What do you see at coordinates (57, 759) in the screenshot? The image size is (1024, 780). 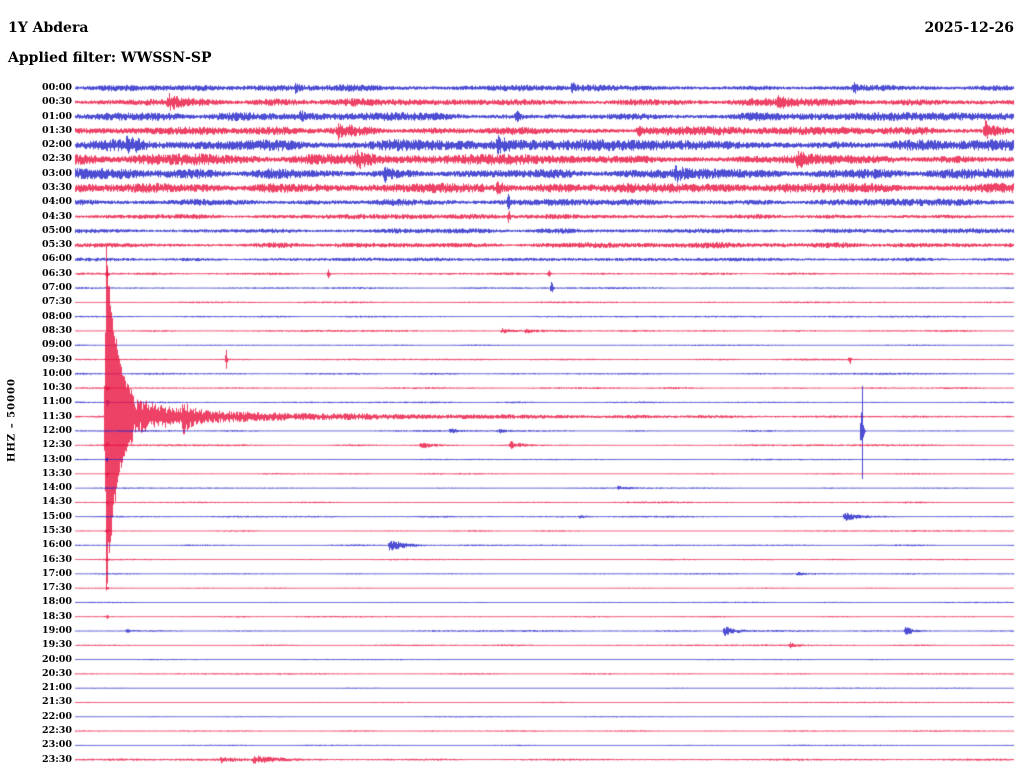 I see `trace-time-label: 23:30` at bounding box center [57, 759].